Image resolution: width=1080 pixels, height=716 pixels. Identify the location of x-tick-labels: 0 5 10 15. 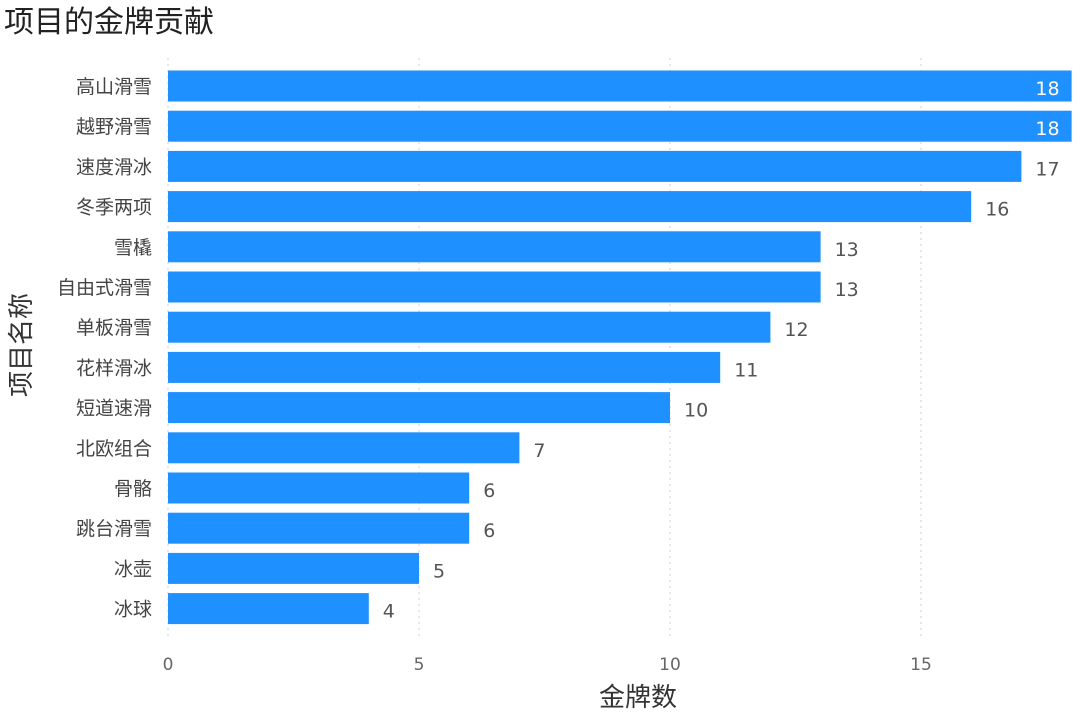
(547, 665).